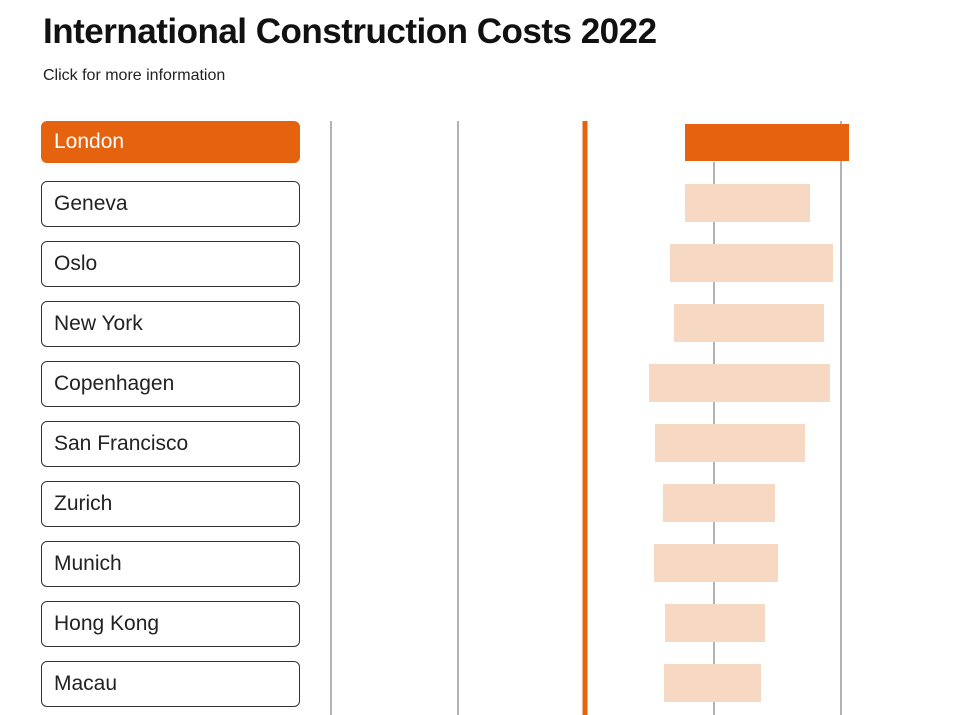 The height and width of the screenshot is (715, 960). What do you see at coordinates (170, 684) in the screenshot?
I see `city-button-macau: Macau` at bounding box center [170, 684].